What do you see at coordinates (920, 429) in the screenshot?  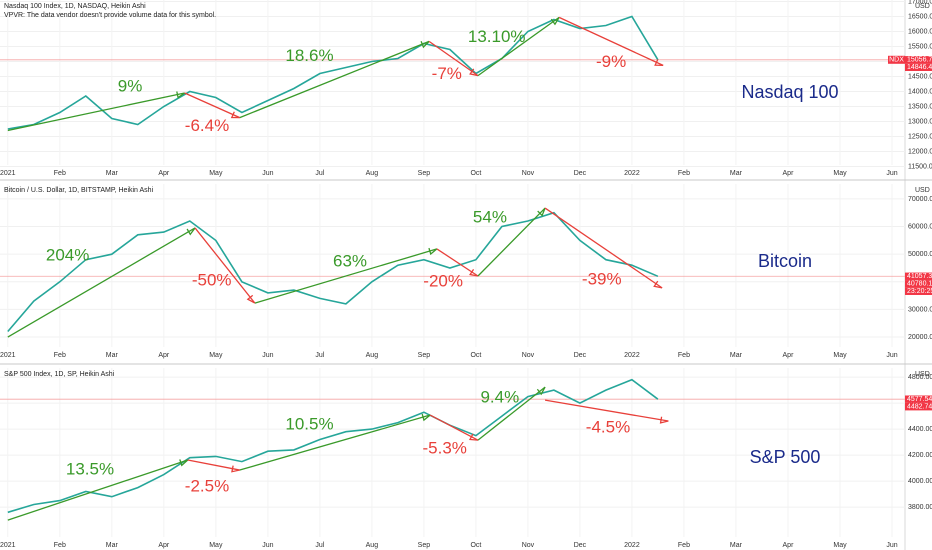 I see `y-tick-label: 4400.00` at bounding box center [920, 429].